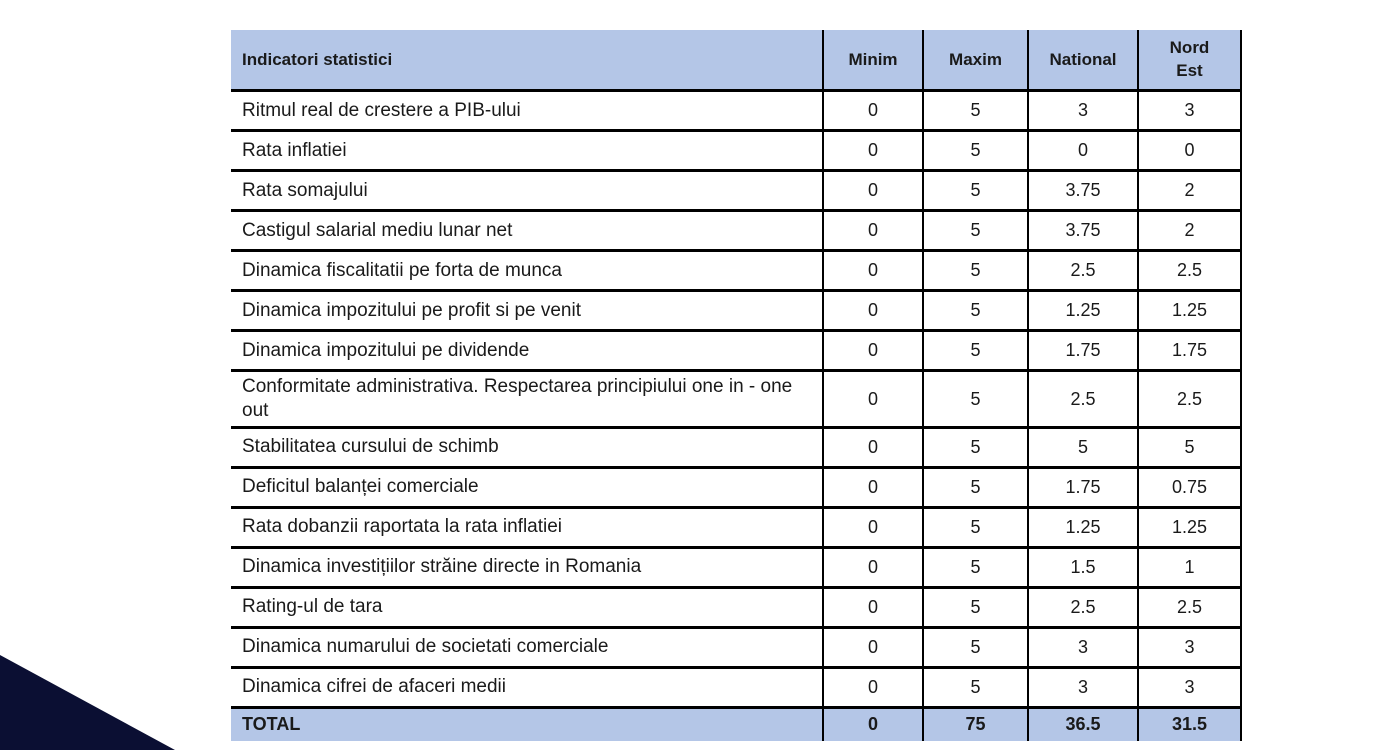 The image size is (1393, 750). Describe the element at coordinates (736, 724) in the screenshot. I see `total-row: TOTAL 0 75 36.5 31.5` at that location.